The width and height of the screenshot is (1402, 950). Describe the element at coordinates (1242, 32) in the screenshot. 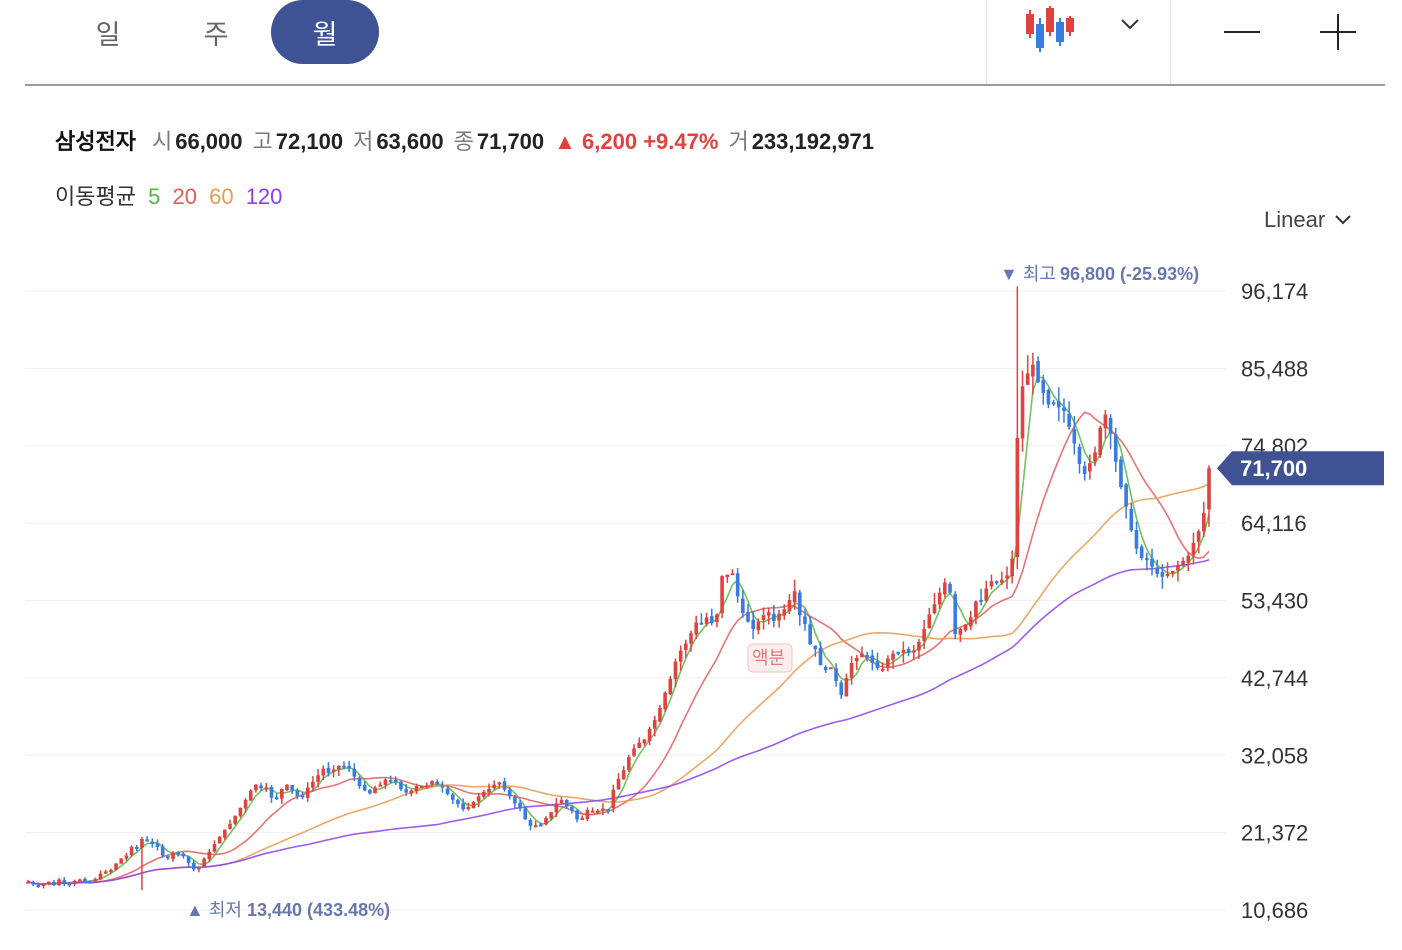

I see `minus-icon` at that location.